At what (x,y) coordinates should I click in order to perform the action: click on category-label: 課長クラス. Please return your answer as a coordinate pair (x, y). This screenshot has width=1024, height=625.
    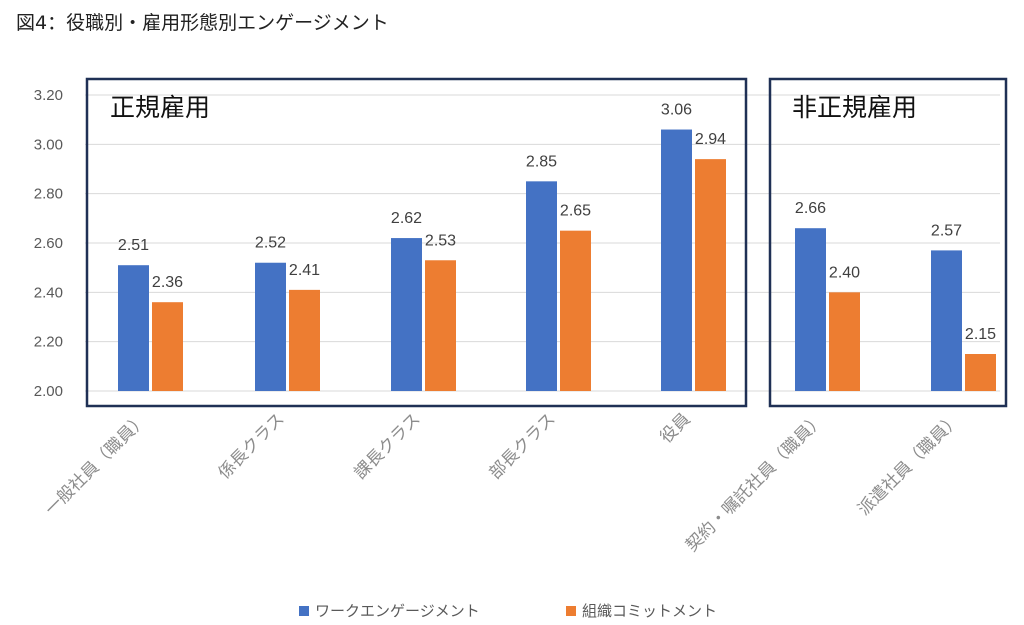
    Looking at the image, I should click on (388, 446).